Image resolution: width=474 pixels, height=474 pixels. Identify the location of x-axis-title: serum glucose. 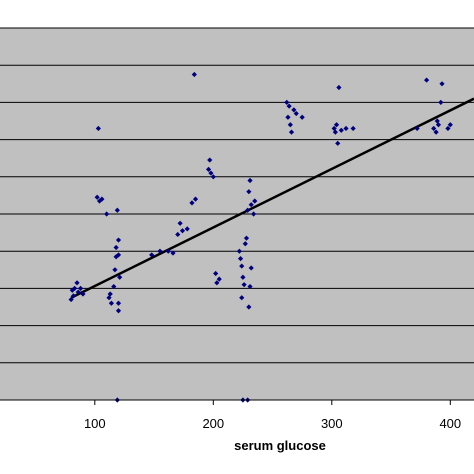
(280, 445).